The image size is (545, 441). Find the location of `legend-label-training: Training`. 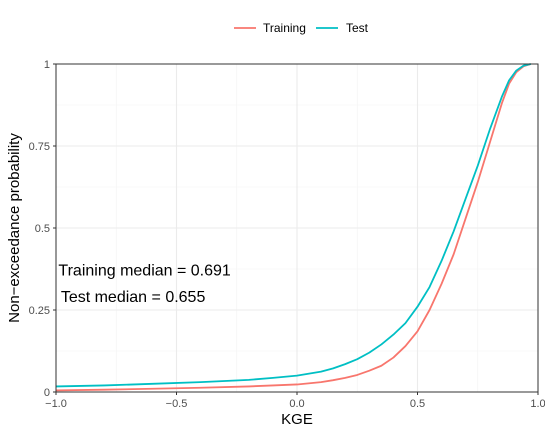

legend-label-training: Training is located at coordinates (284, 28).